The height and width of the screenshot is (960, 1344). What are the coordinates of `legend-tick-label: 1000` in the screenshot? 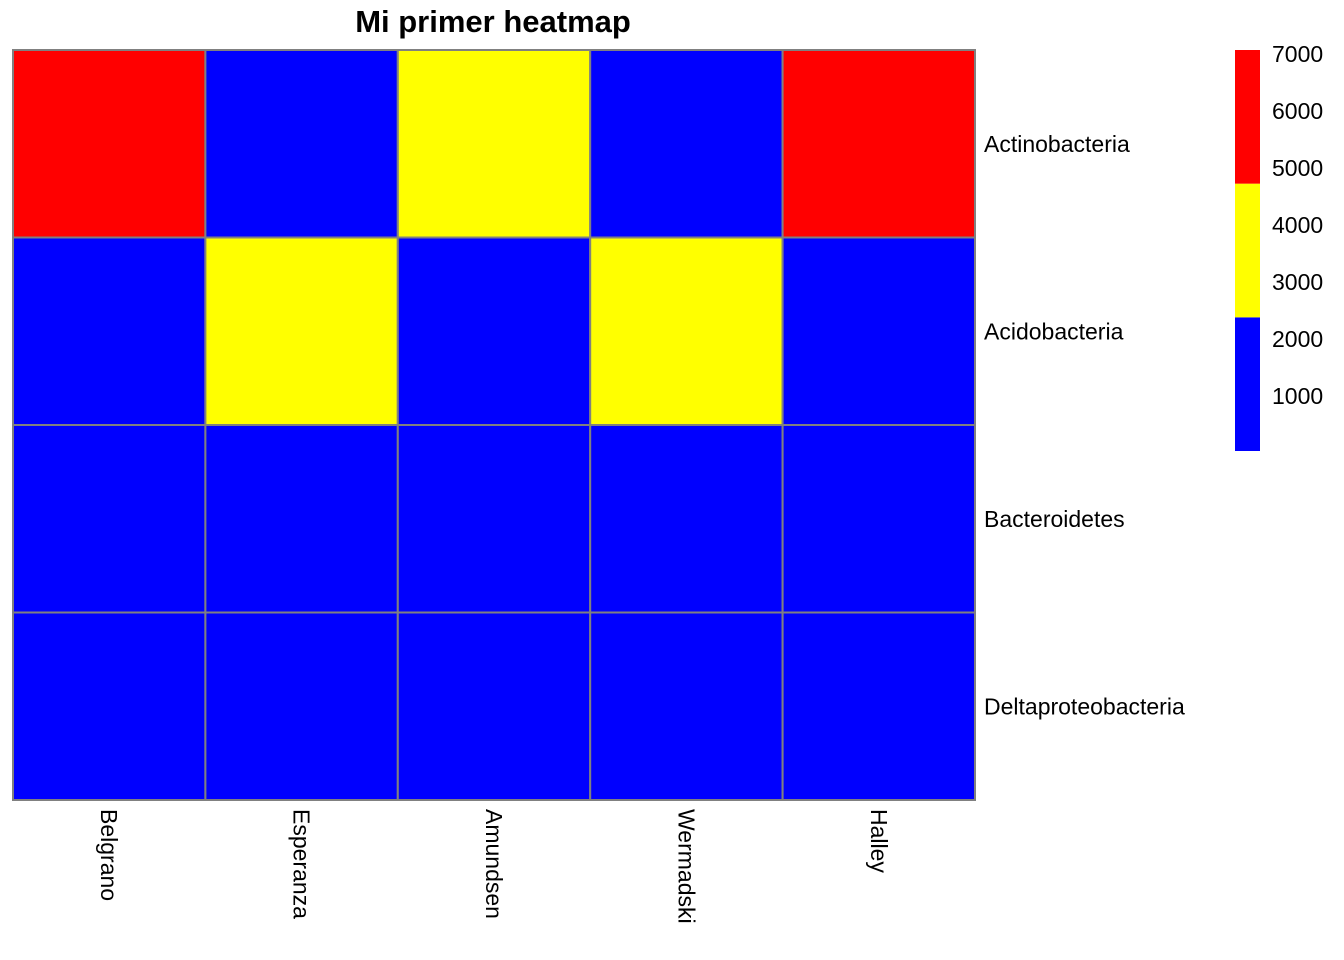 It's located at (1297, 396).